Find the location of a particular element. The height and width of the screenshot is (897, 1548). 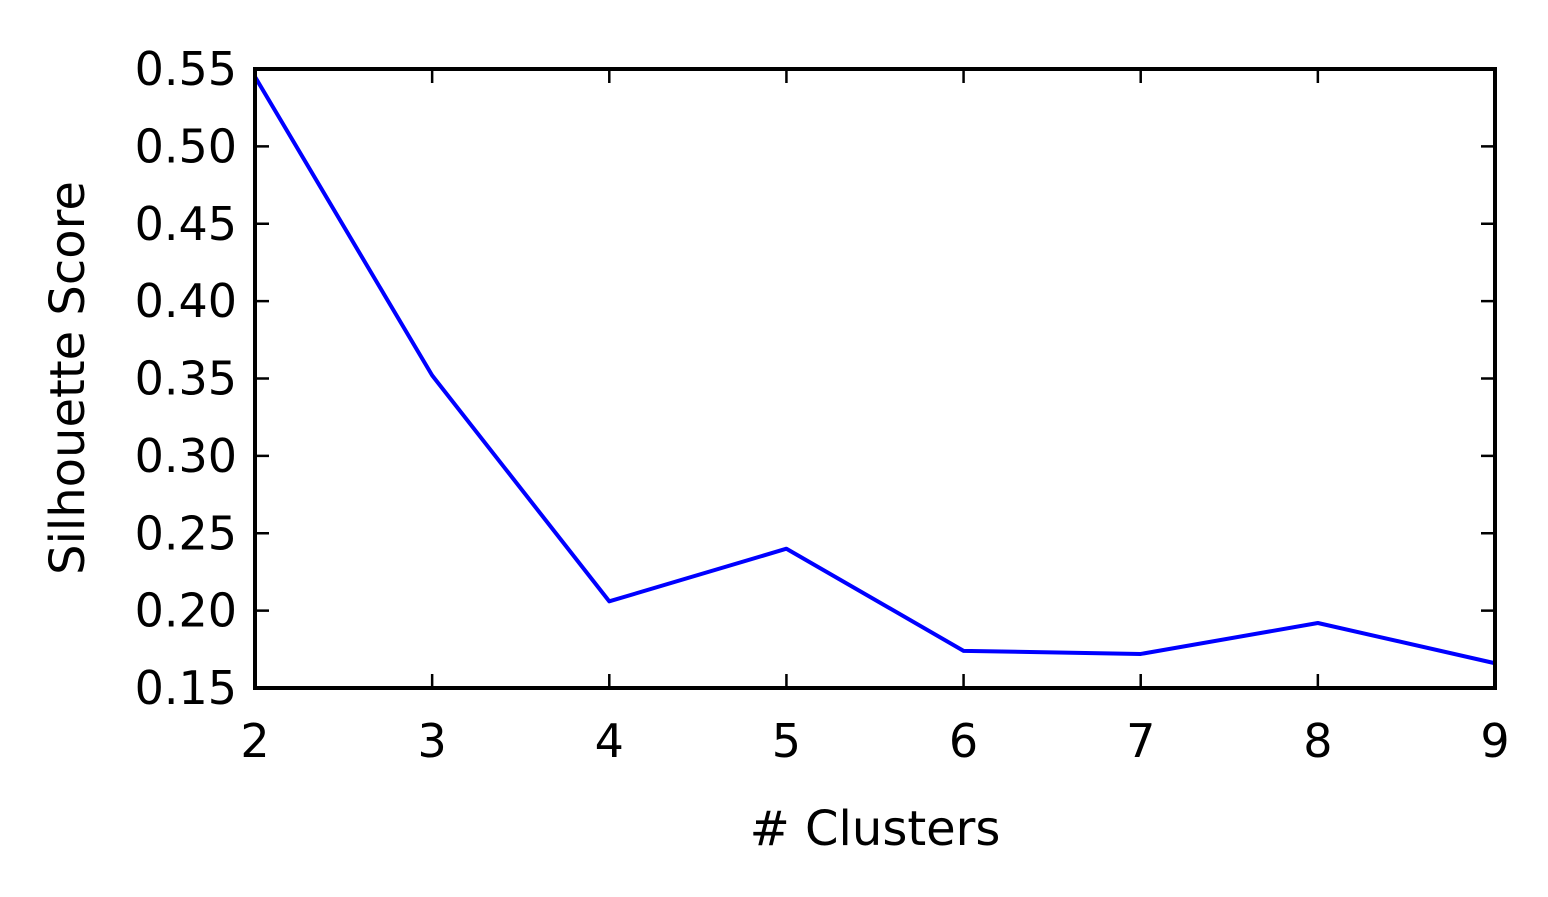

y-tick-label: 0.40 is located at coordinates (186, 301).